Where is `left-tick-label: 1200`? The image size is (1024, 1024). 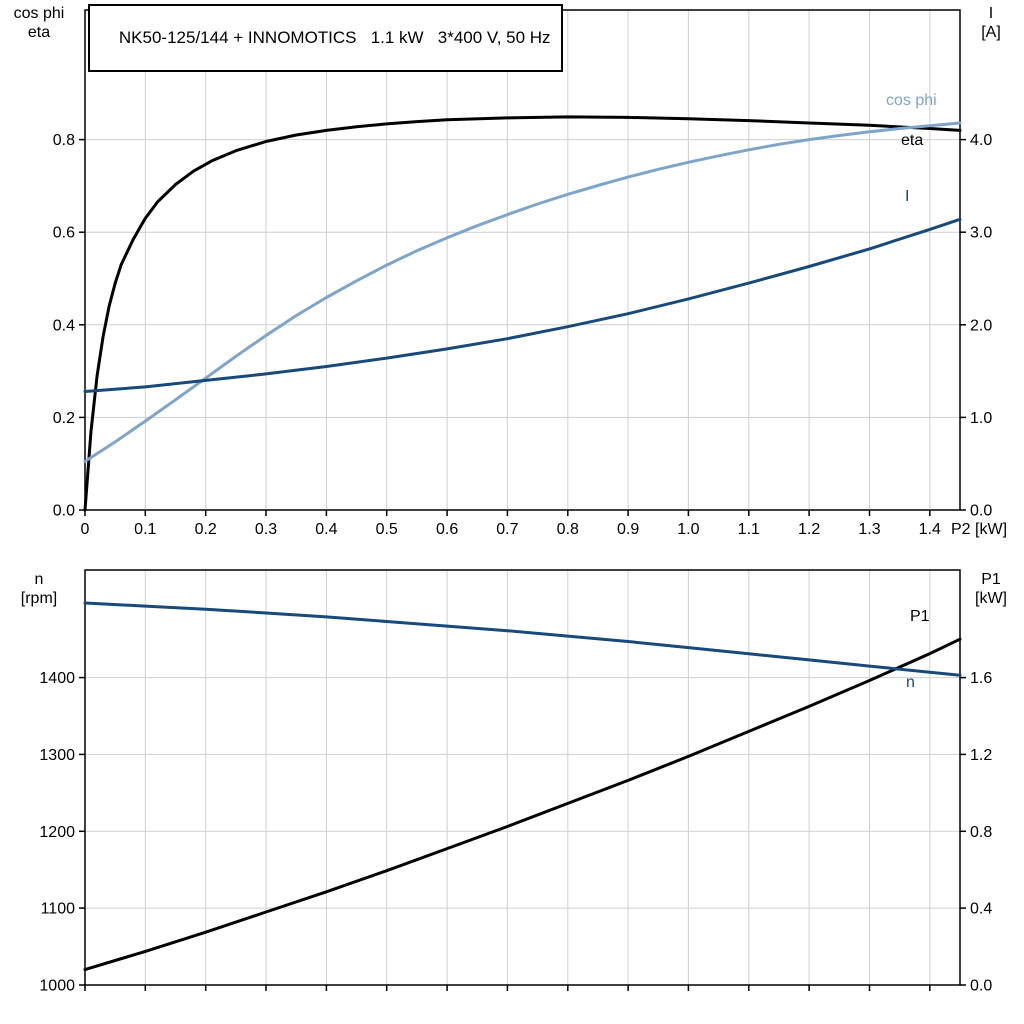 left-tick-label: 1200 is located at coordinates (57, 832).